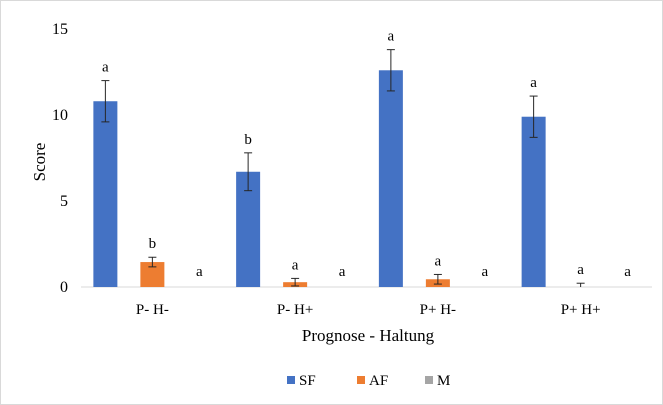 Image resolution: width=663 pixels, height=405 pixels. Describe the element at coordinates (368, 335) in the screenshot. I see `x-axis-title: Prognose - Haltung` at that location.